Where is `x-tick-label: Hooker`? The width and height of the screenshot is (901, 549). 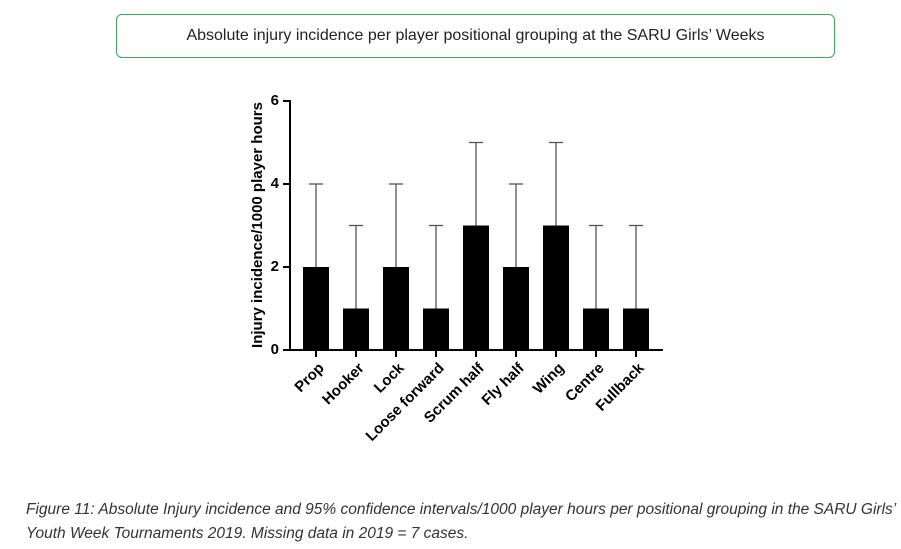 x-tick-label: Hooker is located at coordinates (343, 384).